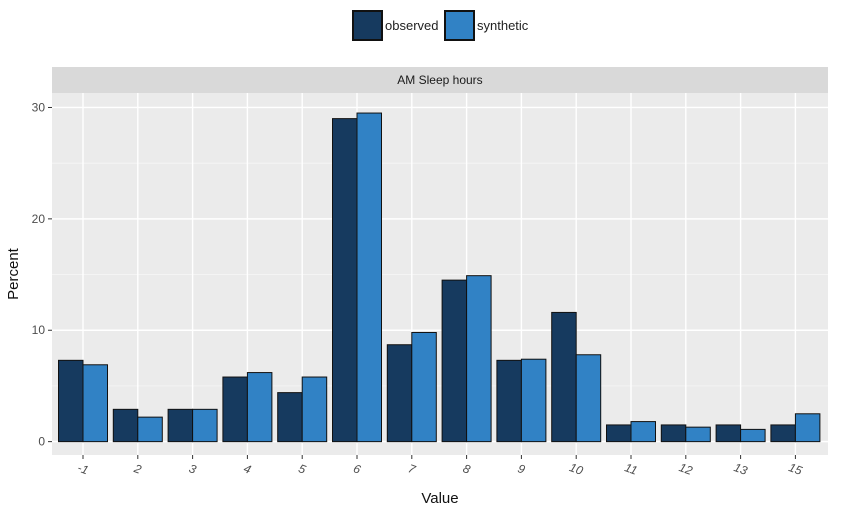  I want to click on x-tick-label: 2, so click(137, 469).